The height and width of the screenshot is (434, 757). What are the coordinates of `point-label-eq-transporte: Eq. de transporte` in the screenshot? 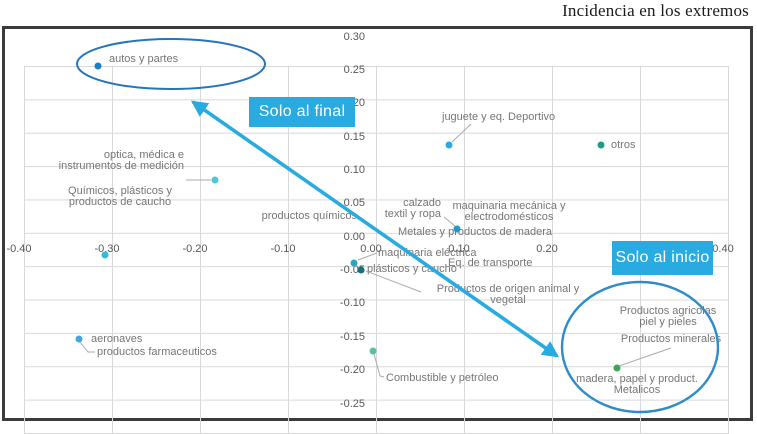 It's located at (490, 263).